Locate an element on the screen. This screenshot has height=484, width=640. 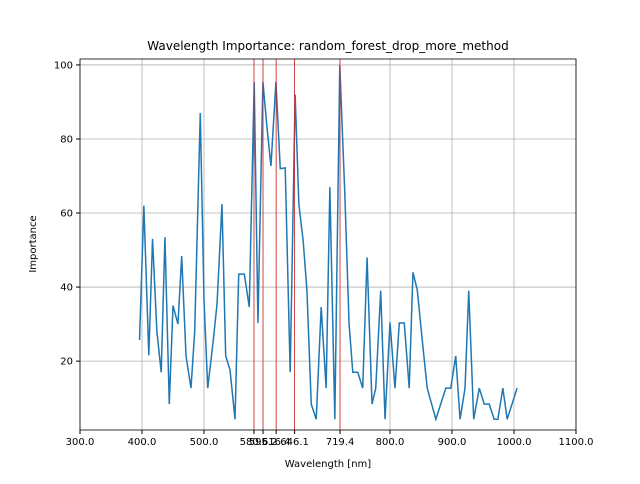
x-axis-label: Wavelength [nm] is located at coordinates (328, 464).